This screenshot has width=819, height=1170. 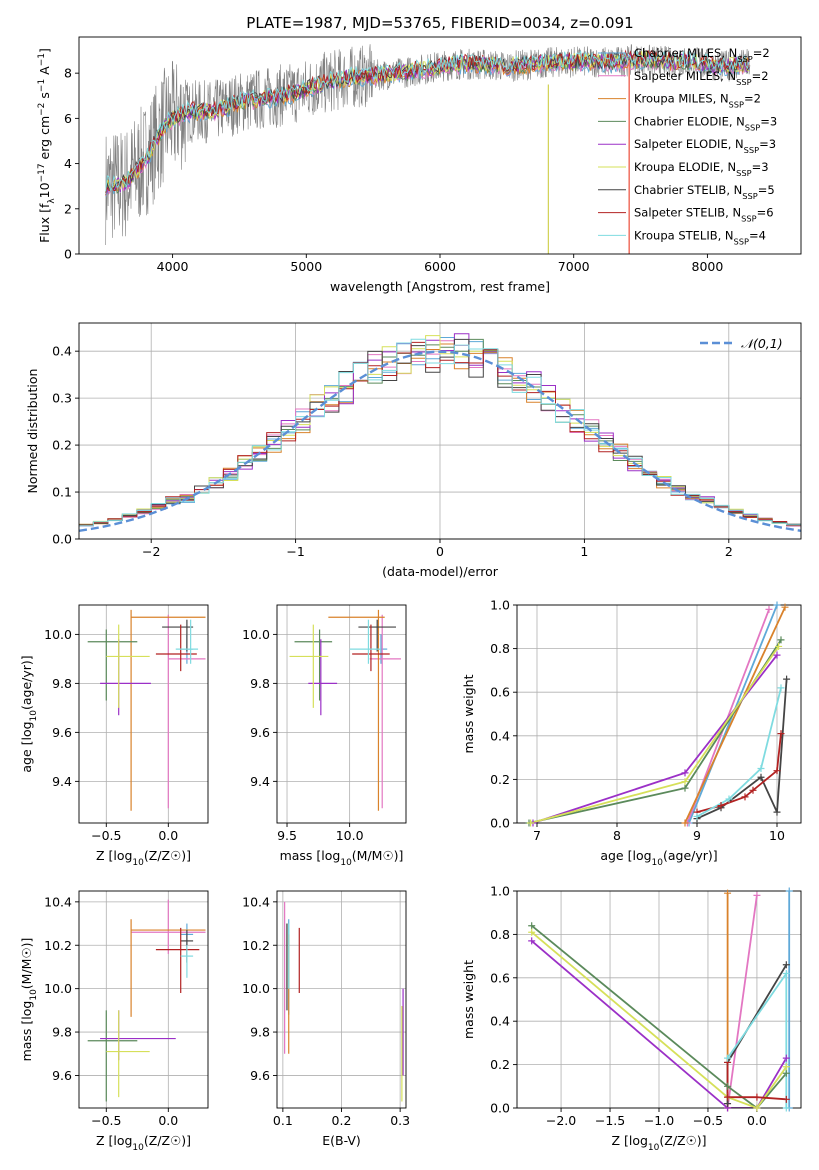 What do you see at coordinates (143, 999) in the screenshot?
I see `axes-frame` at bounding box center [143, 999].